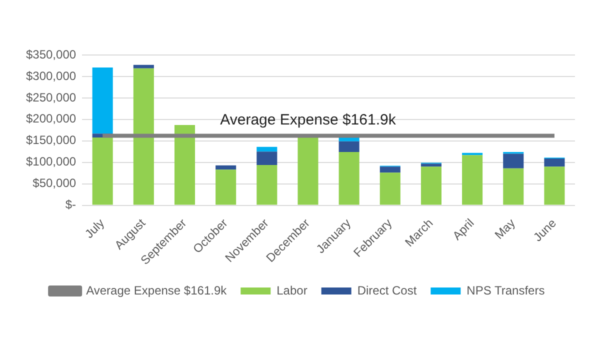 Image resolution: width=600 pixels, height=337 pixels. What do you see at coordinates (292, 290) in the screenshot?
I see `legend-label: Labor` at bounding box center [292, 290].